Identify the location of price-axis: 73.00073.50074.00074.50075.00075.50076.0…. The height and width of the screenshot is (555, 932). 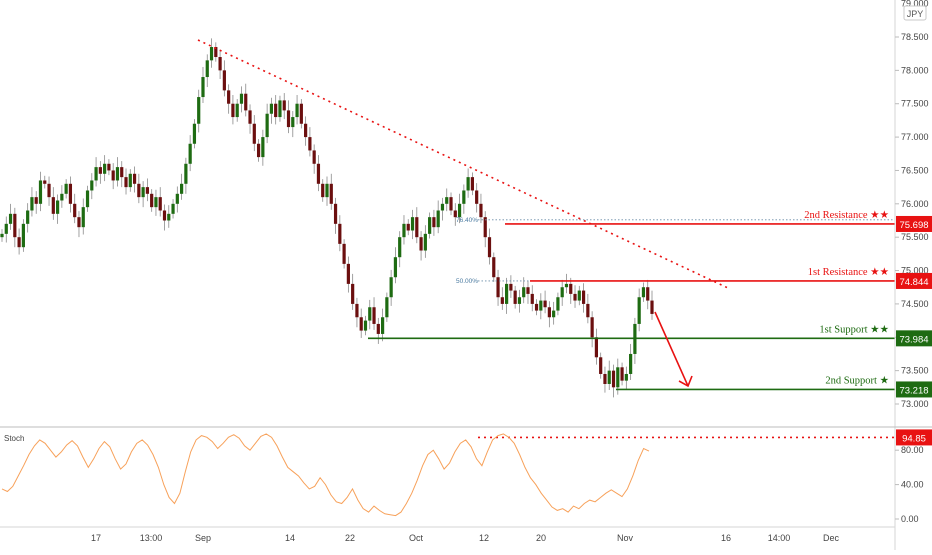
(913, 275).